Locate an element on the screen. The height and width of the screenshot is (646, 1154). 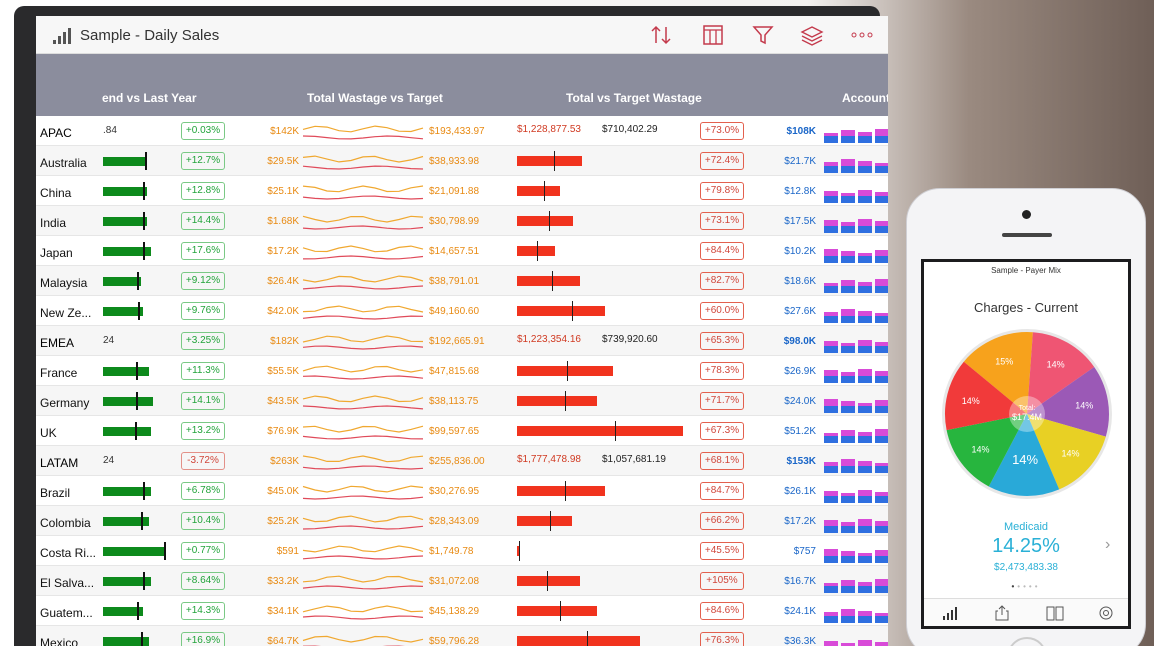
account-value: $12.8K is located at coordinates (800, 191).